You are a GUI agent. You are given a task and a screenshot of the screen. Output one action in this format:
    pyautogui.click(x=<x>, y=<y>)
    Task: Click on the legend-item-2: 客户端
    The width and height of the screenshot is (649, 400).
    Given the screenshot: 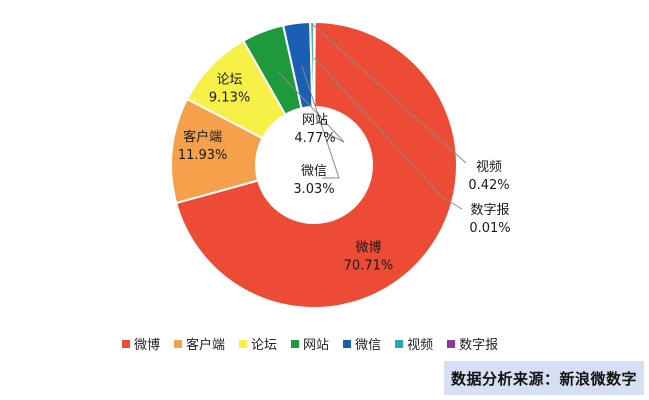 What is the action you would take?
    pyautogui.click(x=199, y=343)
    